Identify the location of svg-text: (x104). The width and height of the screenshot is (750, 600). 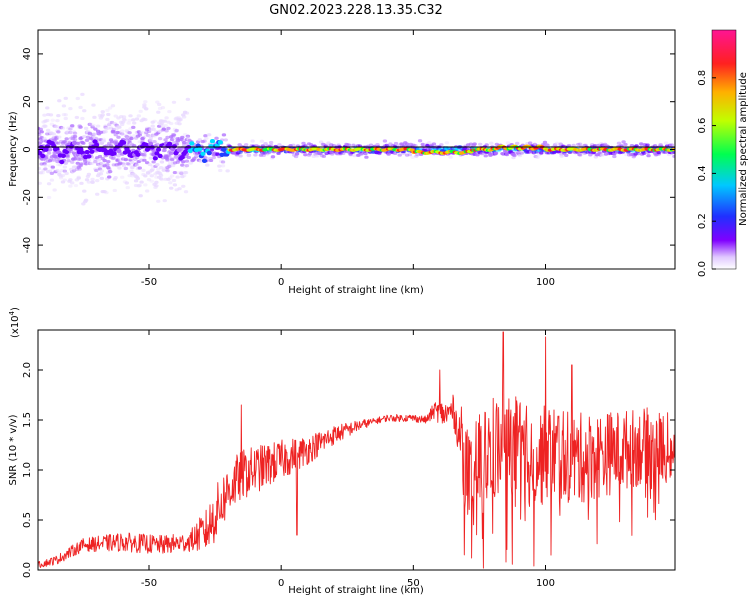
(14, 322).